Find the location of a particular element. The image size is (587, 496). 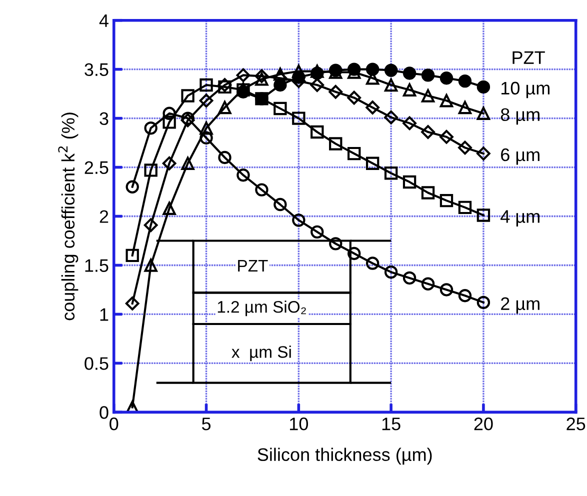

y-tick-label: 1 is located at coordinates (104, 314).